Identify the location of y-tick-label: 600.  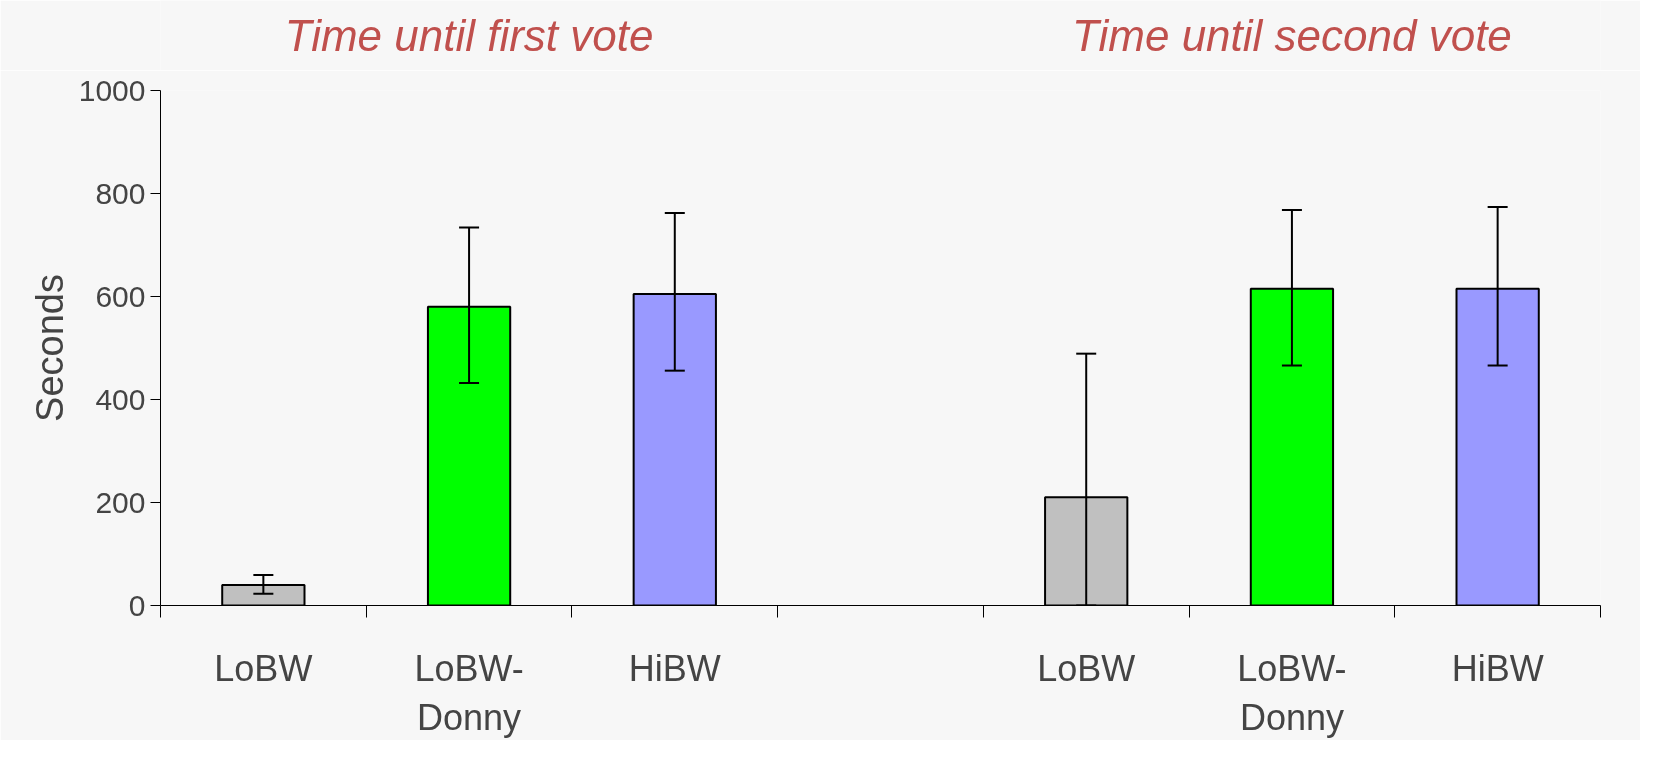
(120, 296).